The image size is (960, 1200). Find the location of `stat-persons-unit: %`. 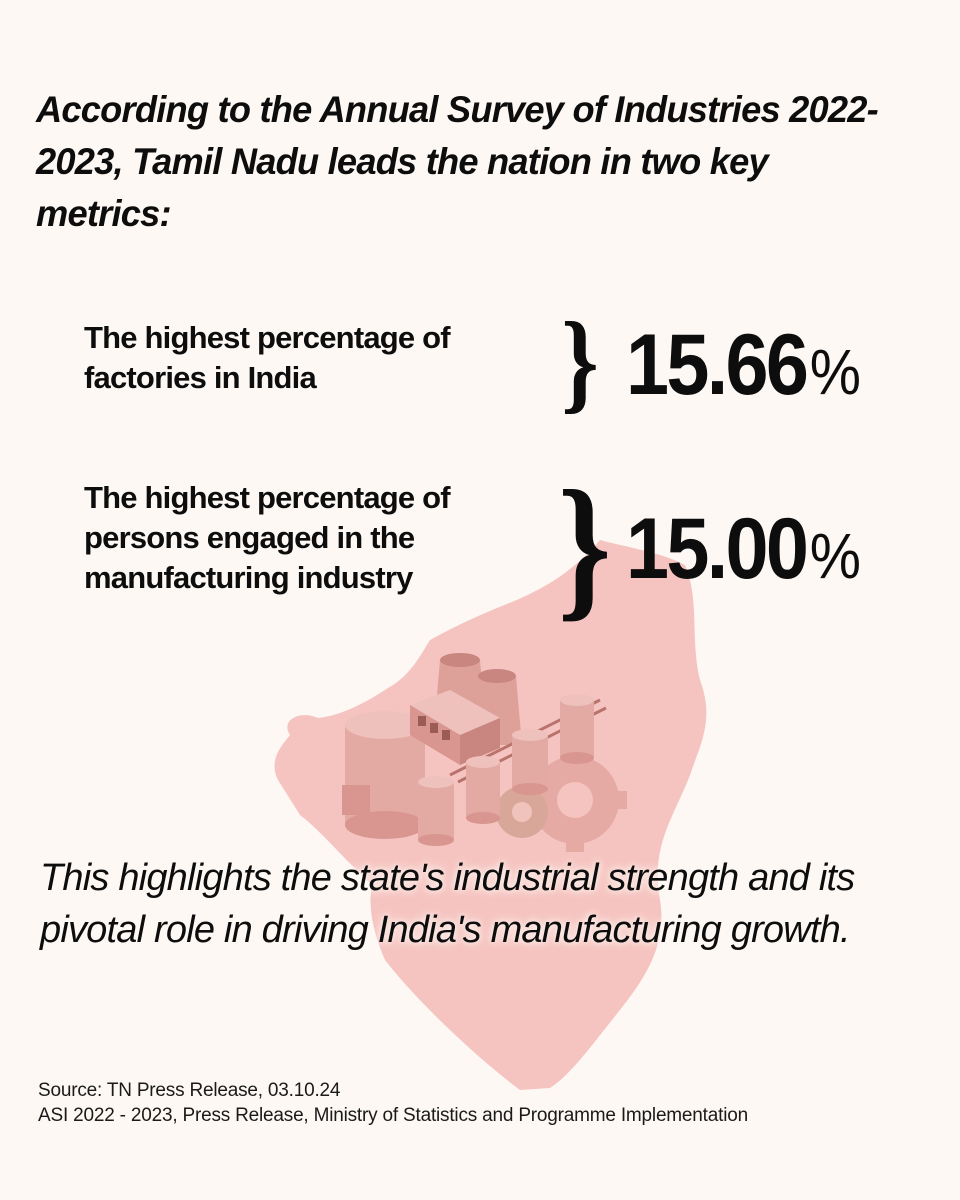

stat-persons-unit: % is located at coordinates (835, 556).